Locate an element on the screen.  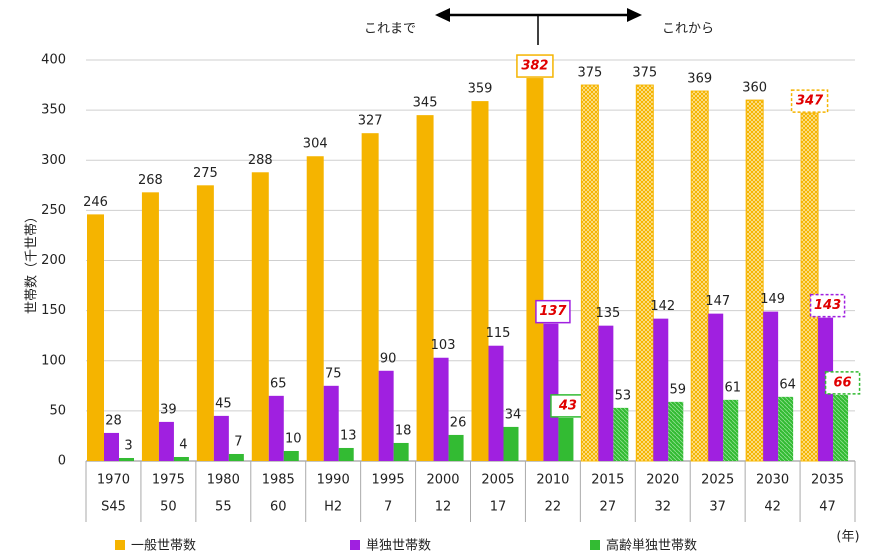
x-tick-label-era: 32 is located at coordinates (662, 507).